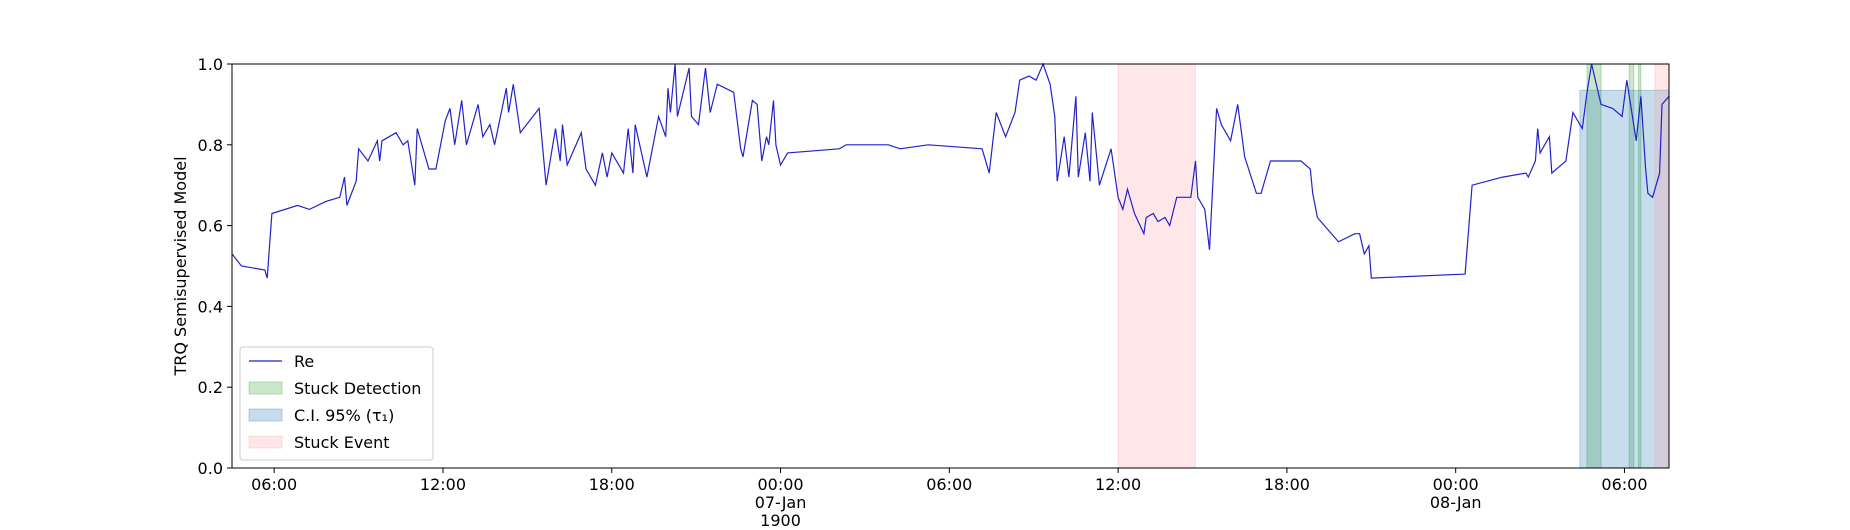 The width and height of the screenshot is (1850, 530). What do you see at coordinates (344, 415) in the screenshot?
I see `legend-label: C.I. 95% (τ₁)` at bounding box center [344, 415].